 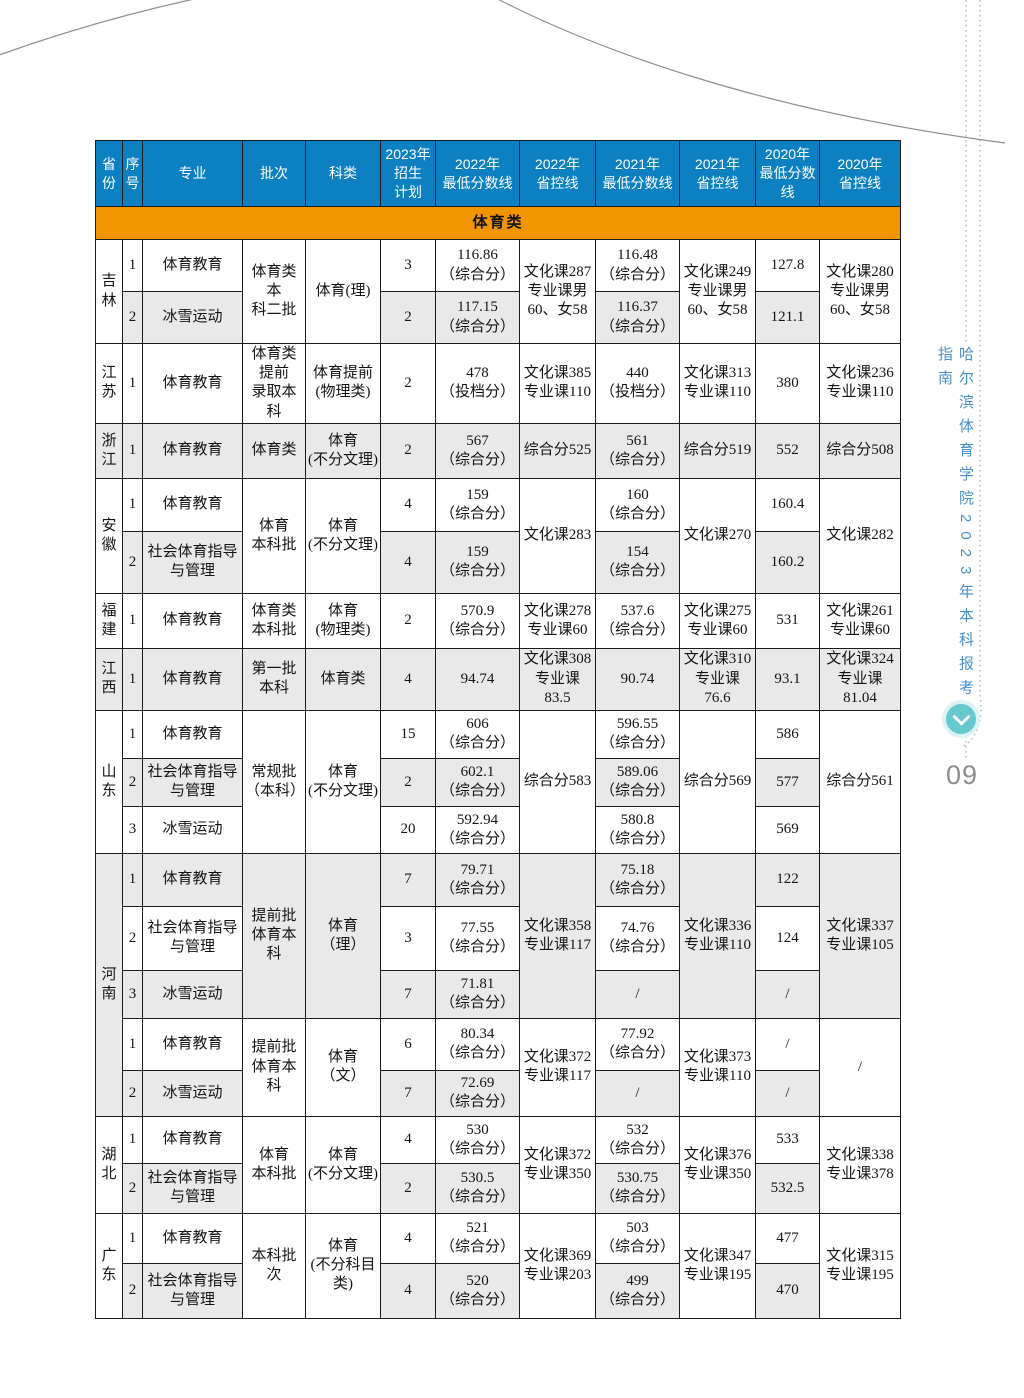 I want to click on category-banner: 体育类, so click(x=498, y=223).